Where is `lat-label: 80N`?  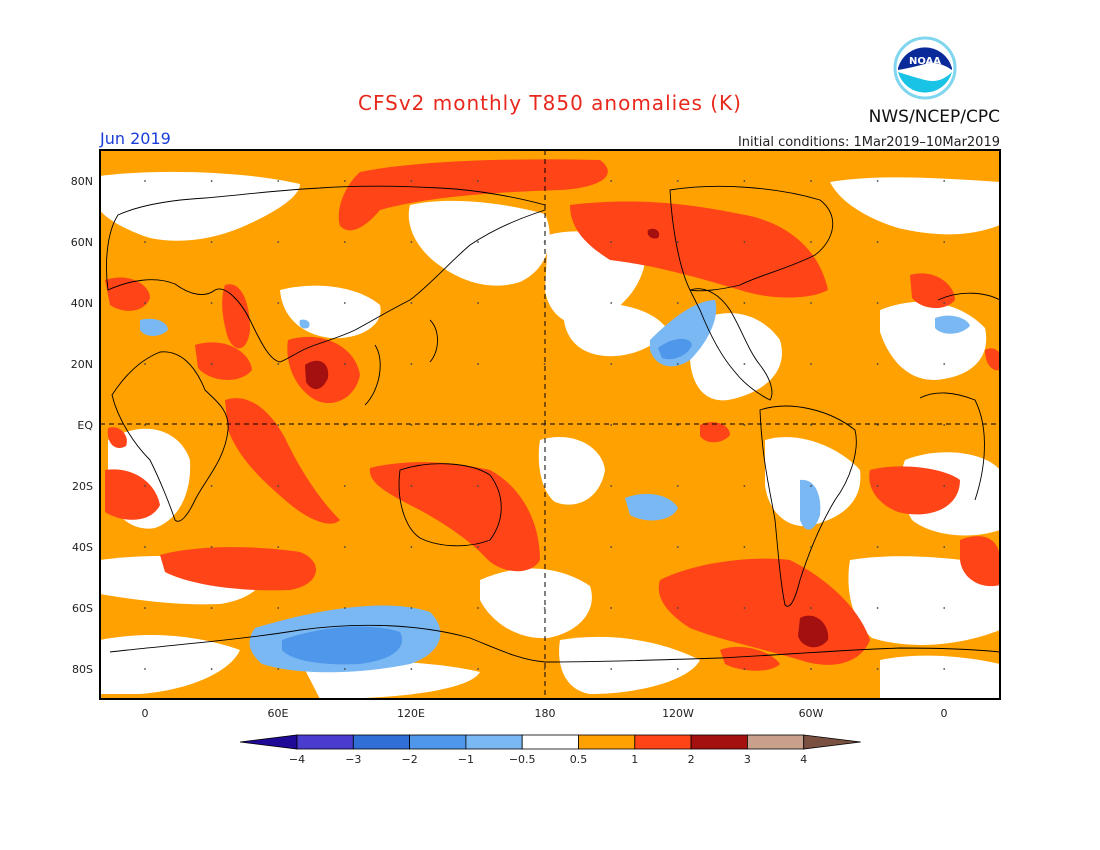 lat-label: 80N is located at coordinates (82, 181).